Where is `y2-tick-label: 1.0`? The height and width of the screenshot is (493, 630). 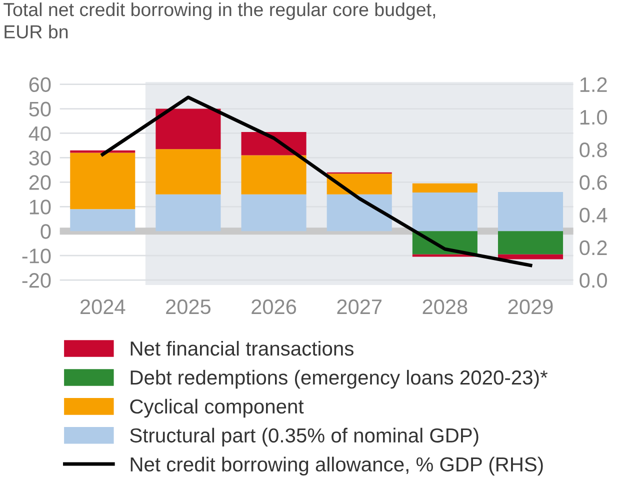 y2-tick-label: 1.0 is located at coordinates (593, 117).